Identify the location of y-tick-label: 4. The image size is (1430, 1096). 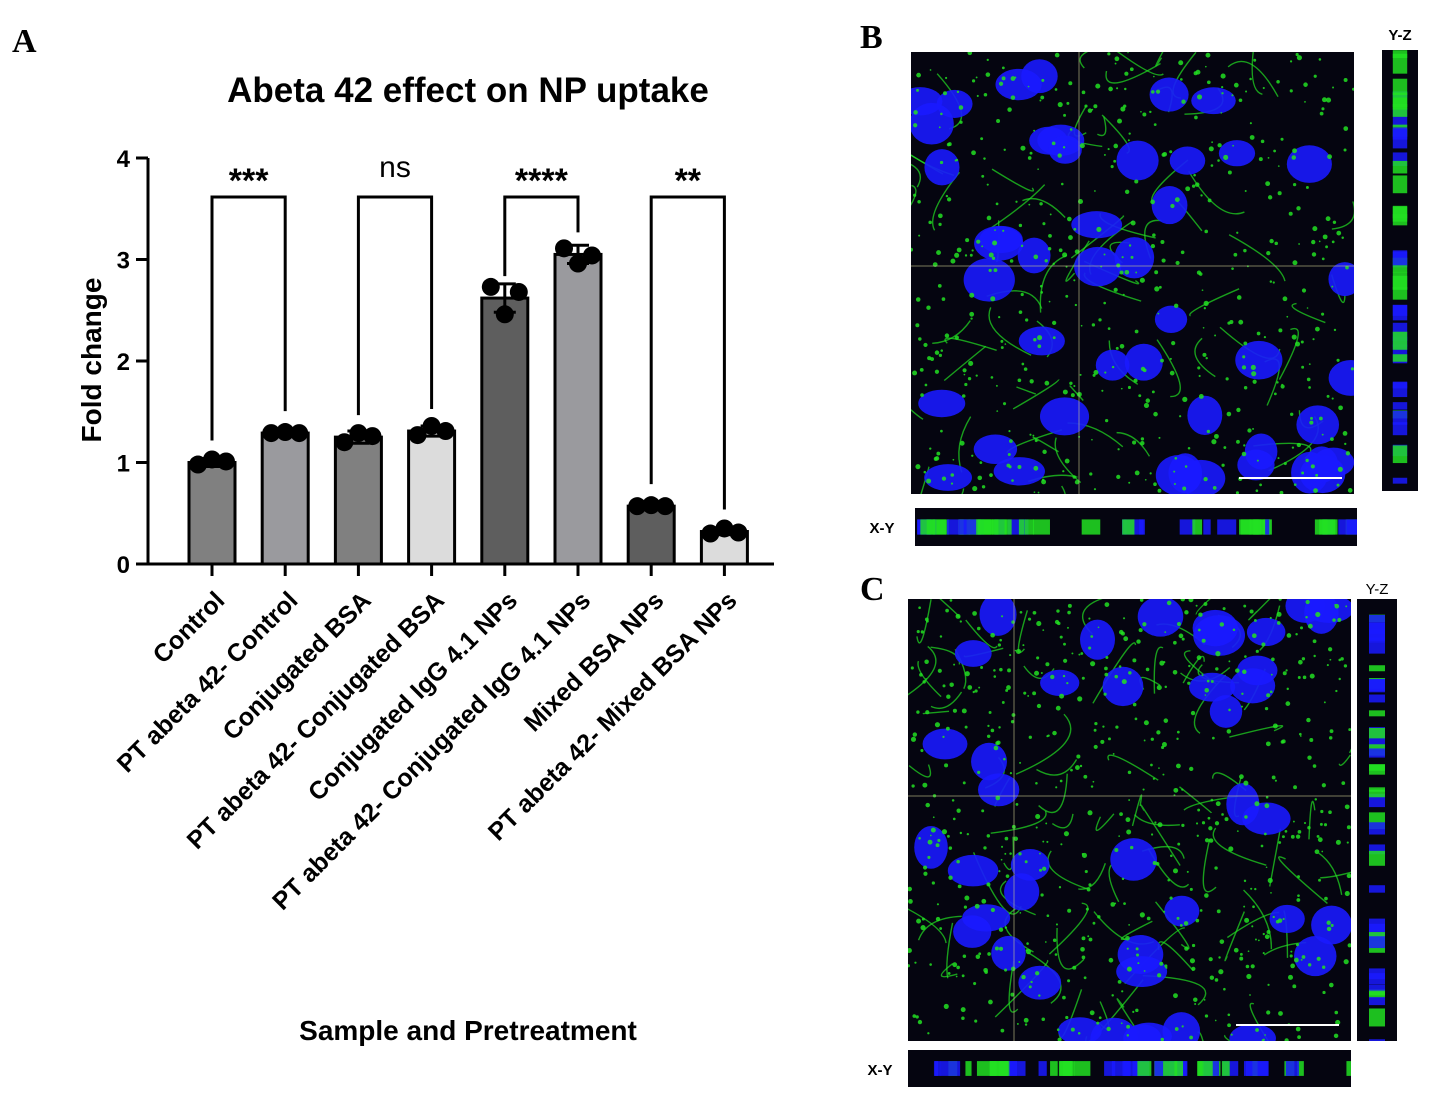
(124, 159).